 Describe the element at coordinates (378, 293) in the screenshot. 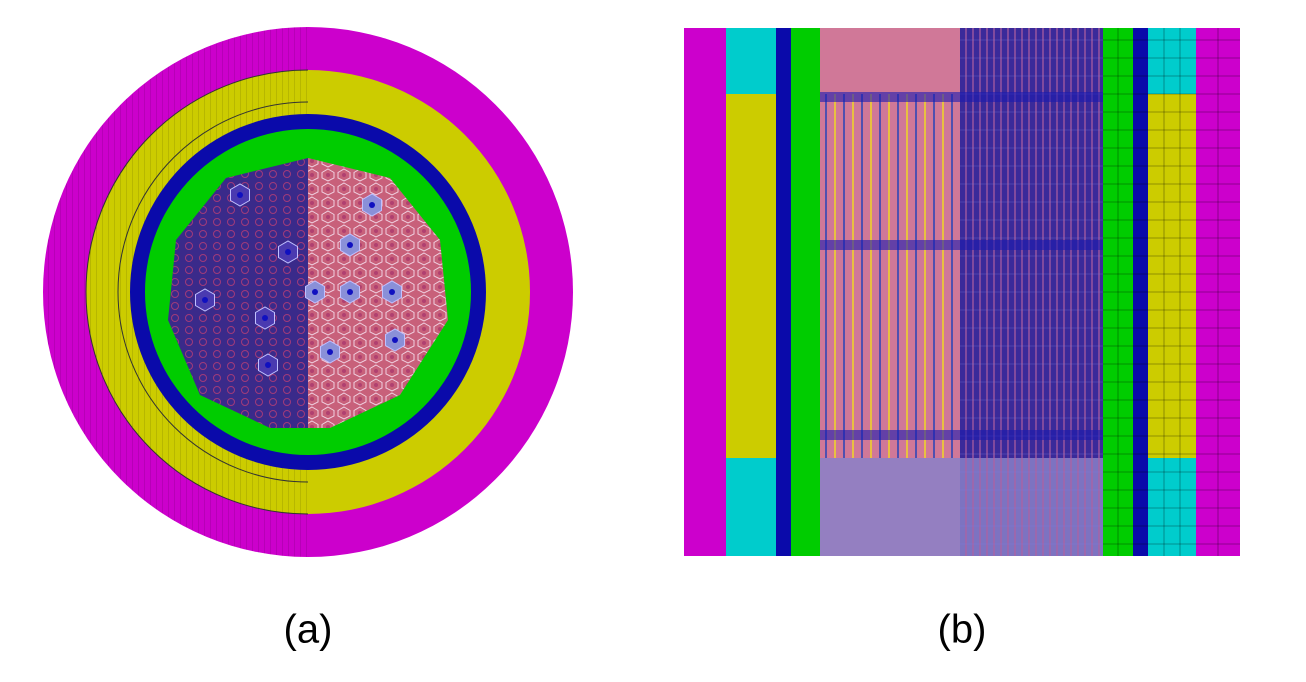

I see `core-right` at that location.